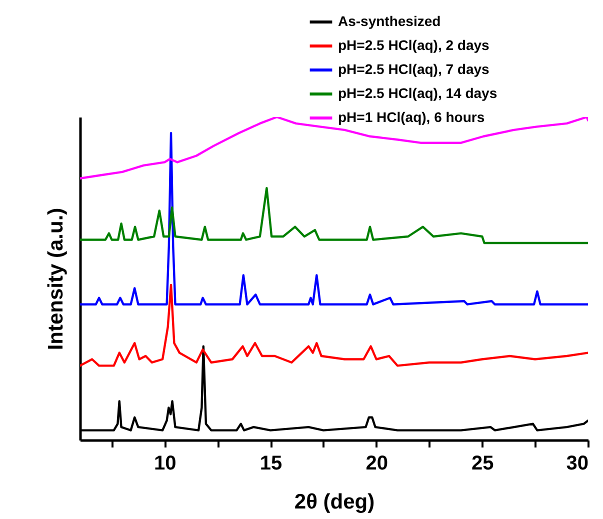  I want to click on x-axis-title: 2θ (deg), so click(334, 502).